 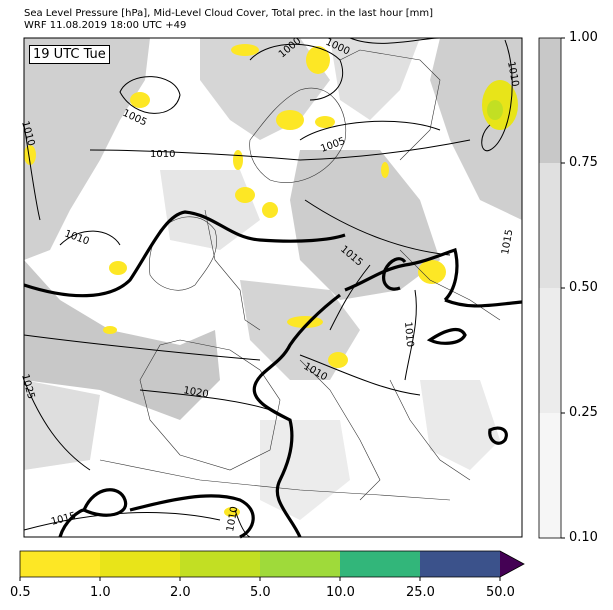 What do you see at coordinates (583, 37) in the screenshot?
I see `cloud-tick-label: 1.00` at bounding box center [583, 37].